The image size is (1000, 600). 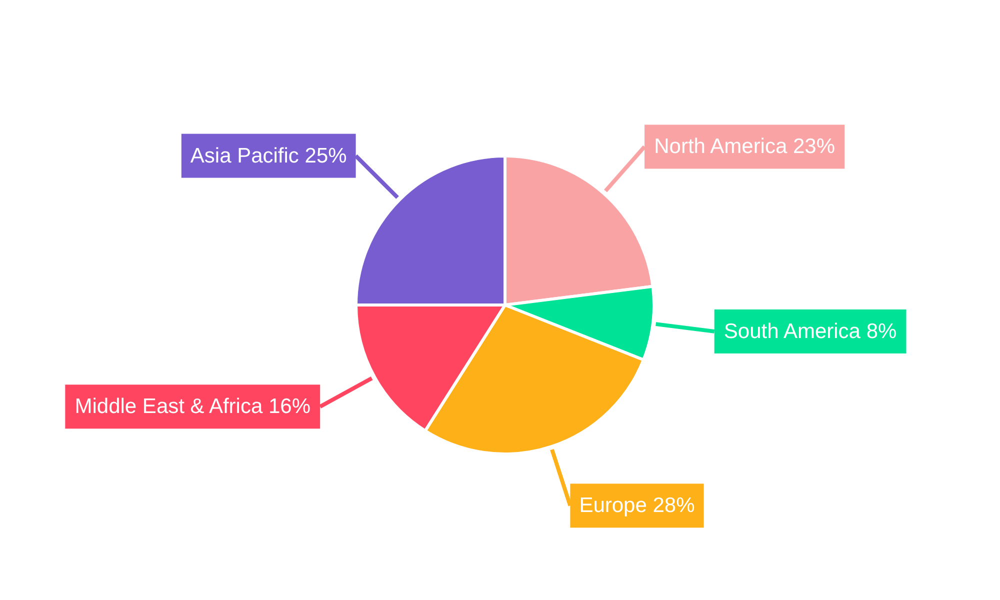 I want to click on slice-label: Asia Pacific 25%, so click(x=268, y=156).